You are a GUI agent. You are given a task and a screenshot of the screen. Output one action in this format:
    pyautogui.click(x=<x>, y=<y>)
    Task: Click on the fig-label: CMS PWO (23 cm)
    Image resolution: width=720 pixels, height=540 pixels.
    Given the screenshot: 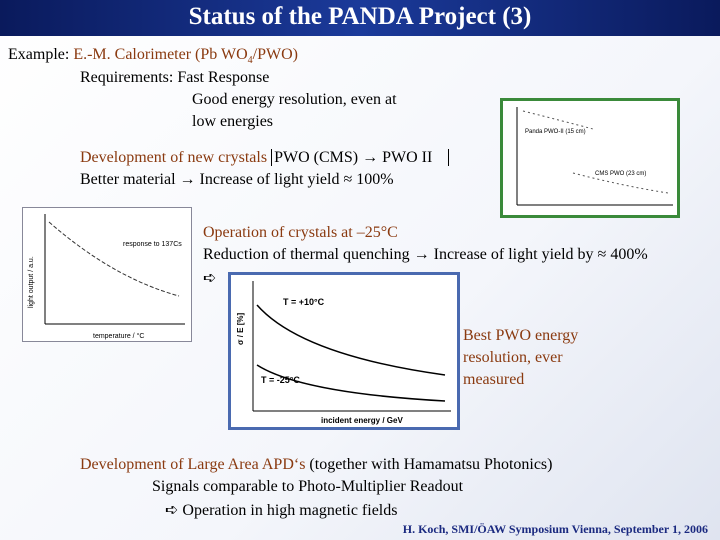 What is the action you would take?
    pyautogui.click(x=620, y=174)
    